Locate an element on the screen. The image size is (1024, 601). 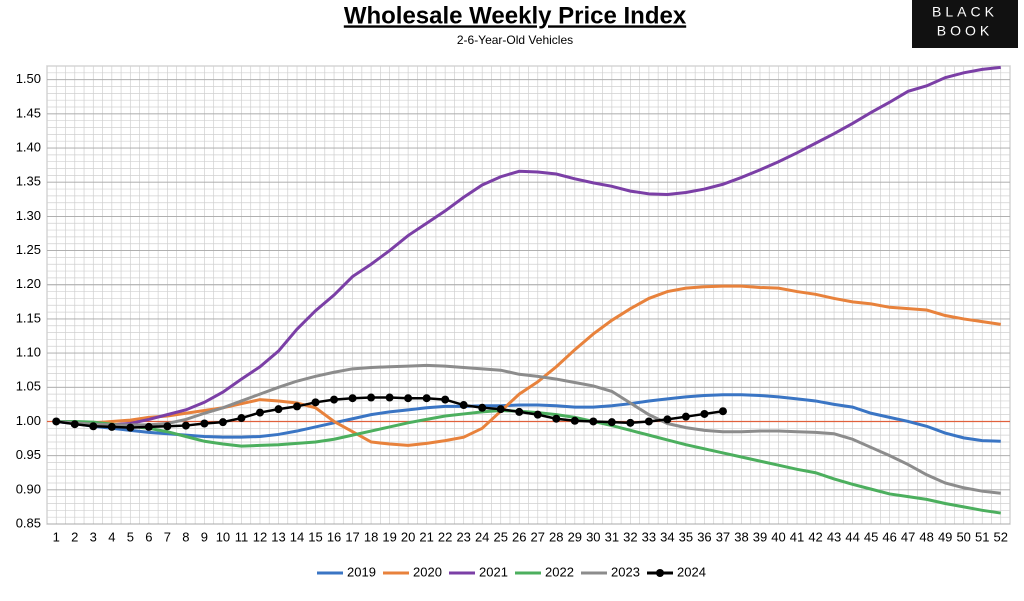
logo-text: BOOK is located at coordinates (965, 31).